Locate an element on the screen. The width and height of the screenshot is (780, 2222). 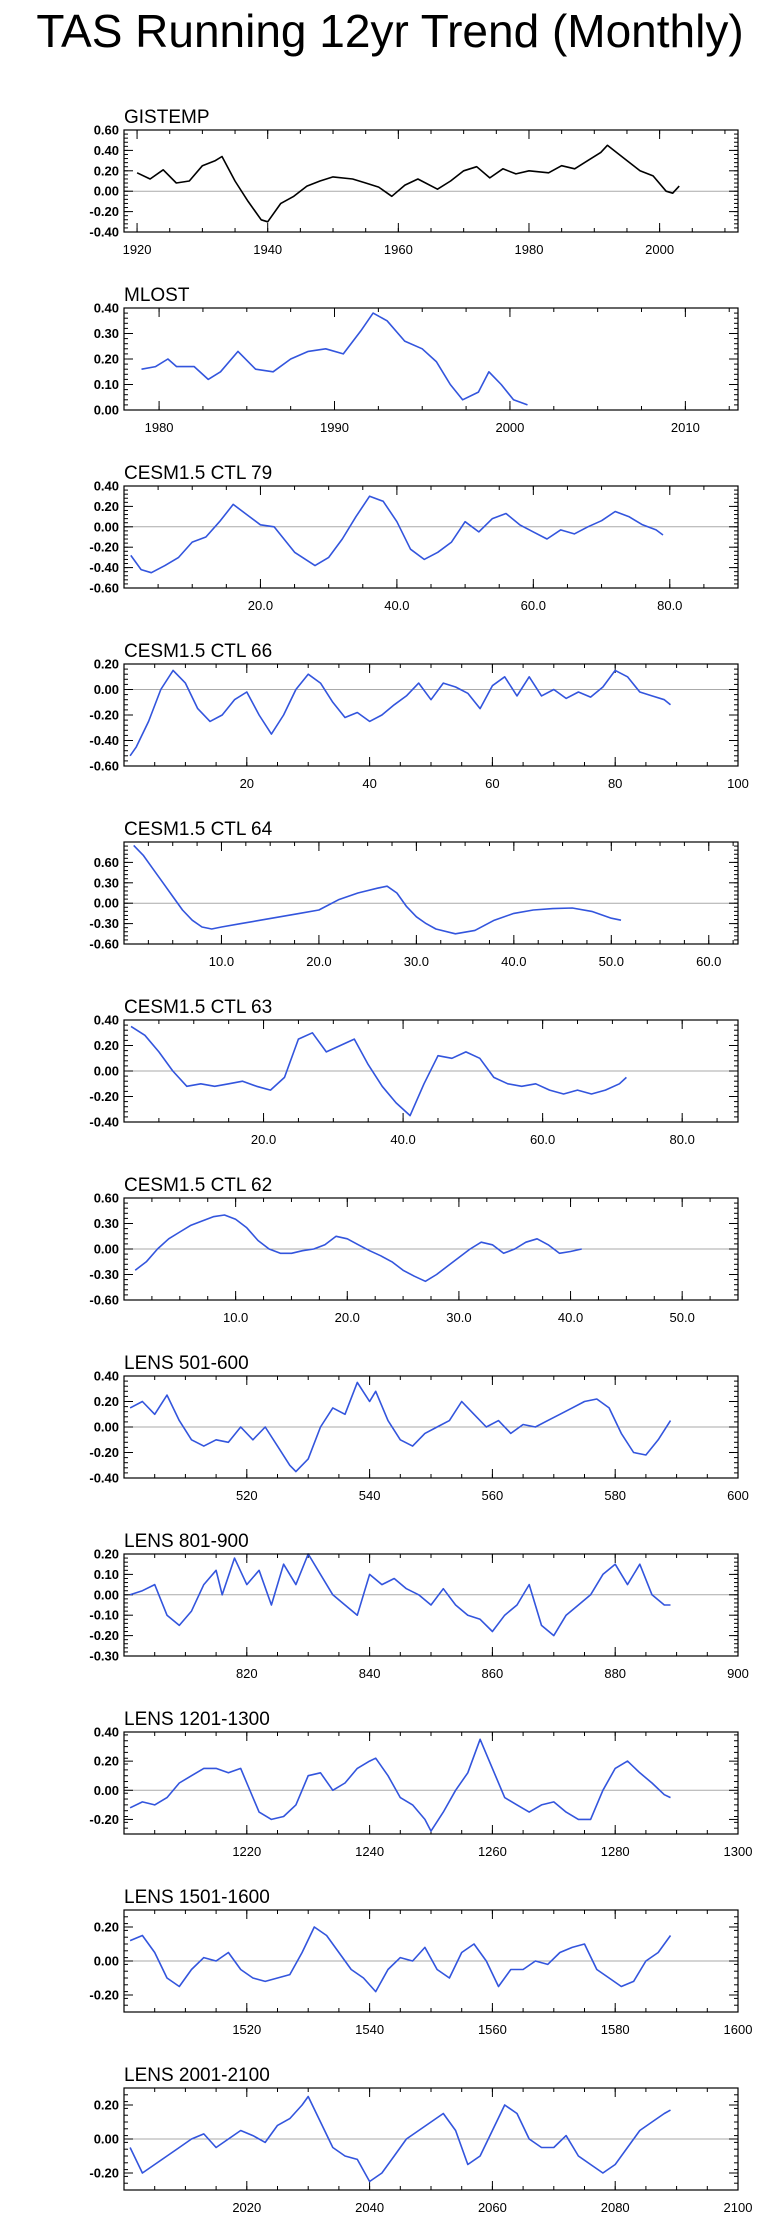
x-tick-label: 30.0 is located at coordinates (416, 961).